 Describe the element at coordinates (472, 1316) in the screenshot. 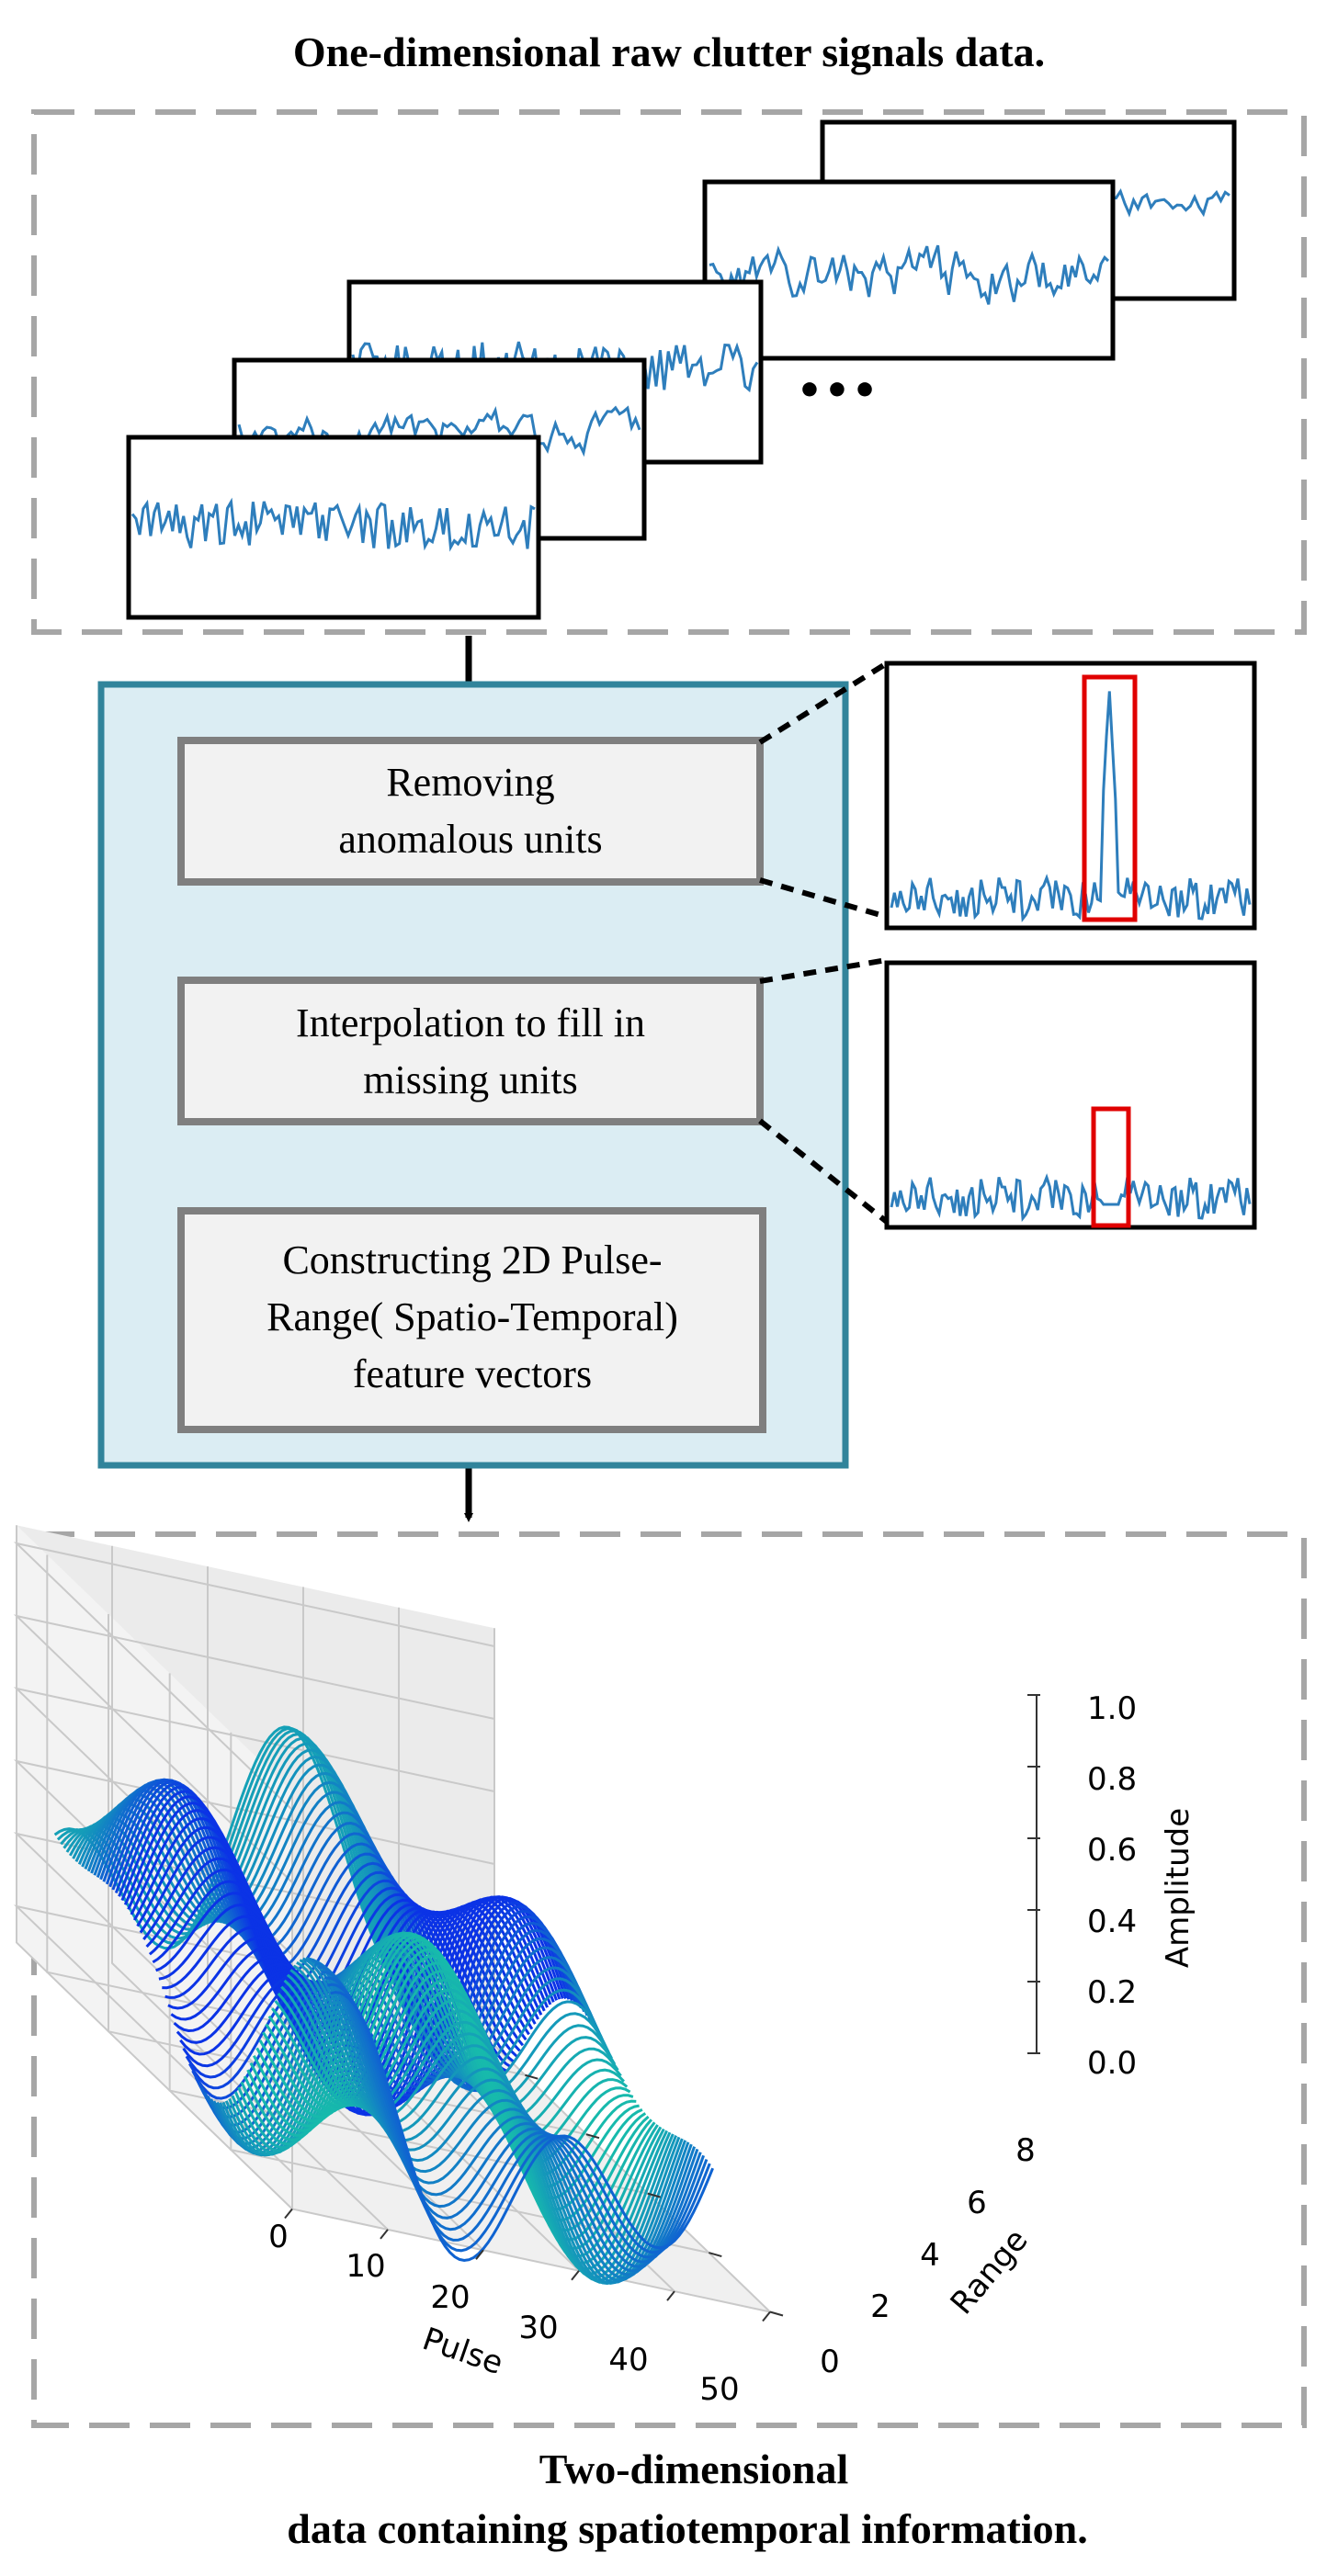

I see `step-3-line-2: Range( Spatio-Temporal)` at that location.